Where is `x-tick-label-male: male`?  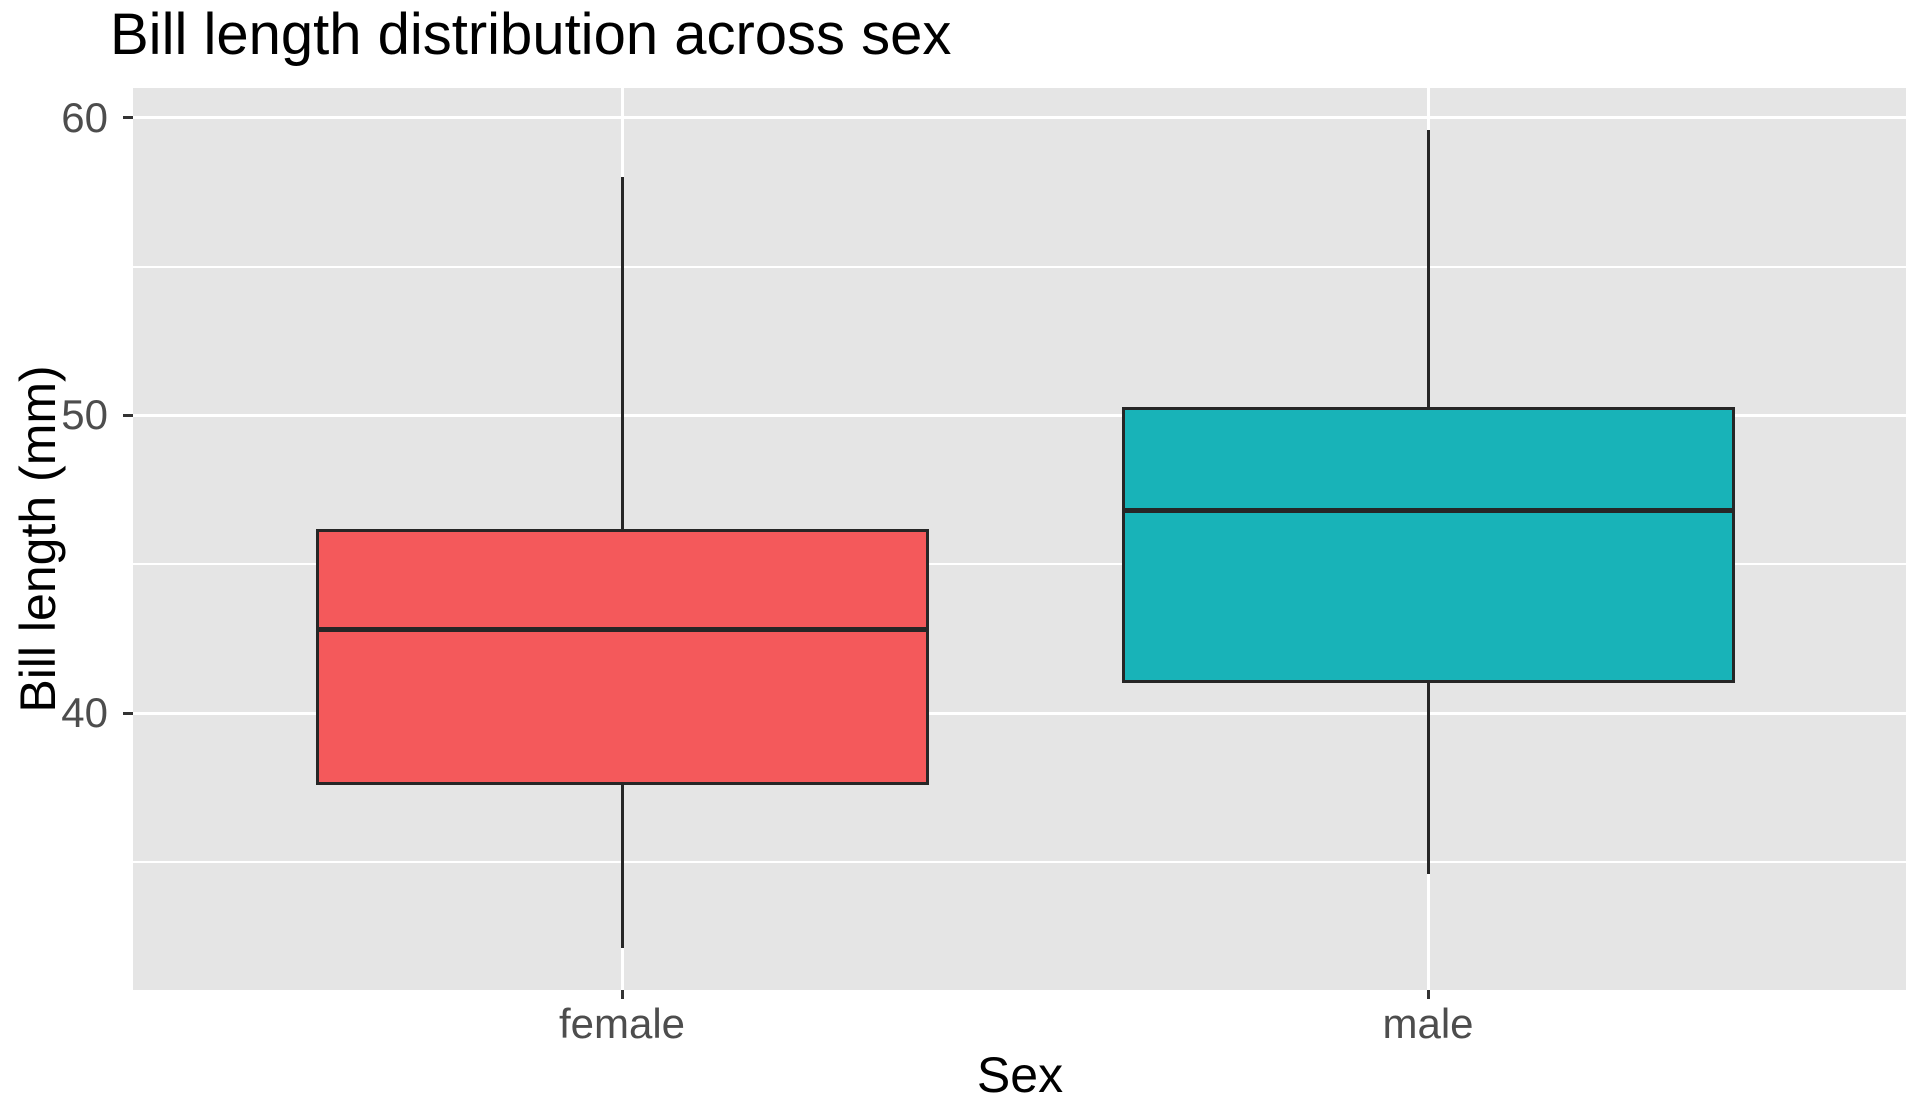 x-tick-label-male: male is located at coordinates (1428, 1023).